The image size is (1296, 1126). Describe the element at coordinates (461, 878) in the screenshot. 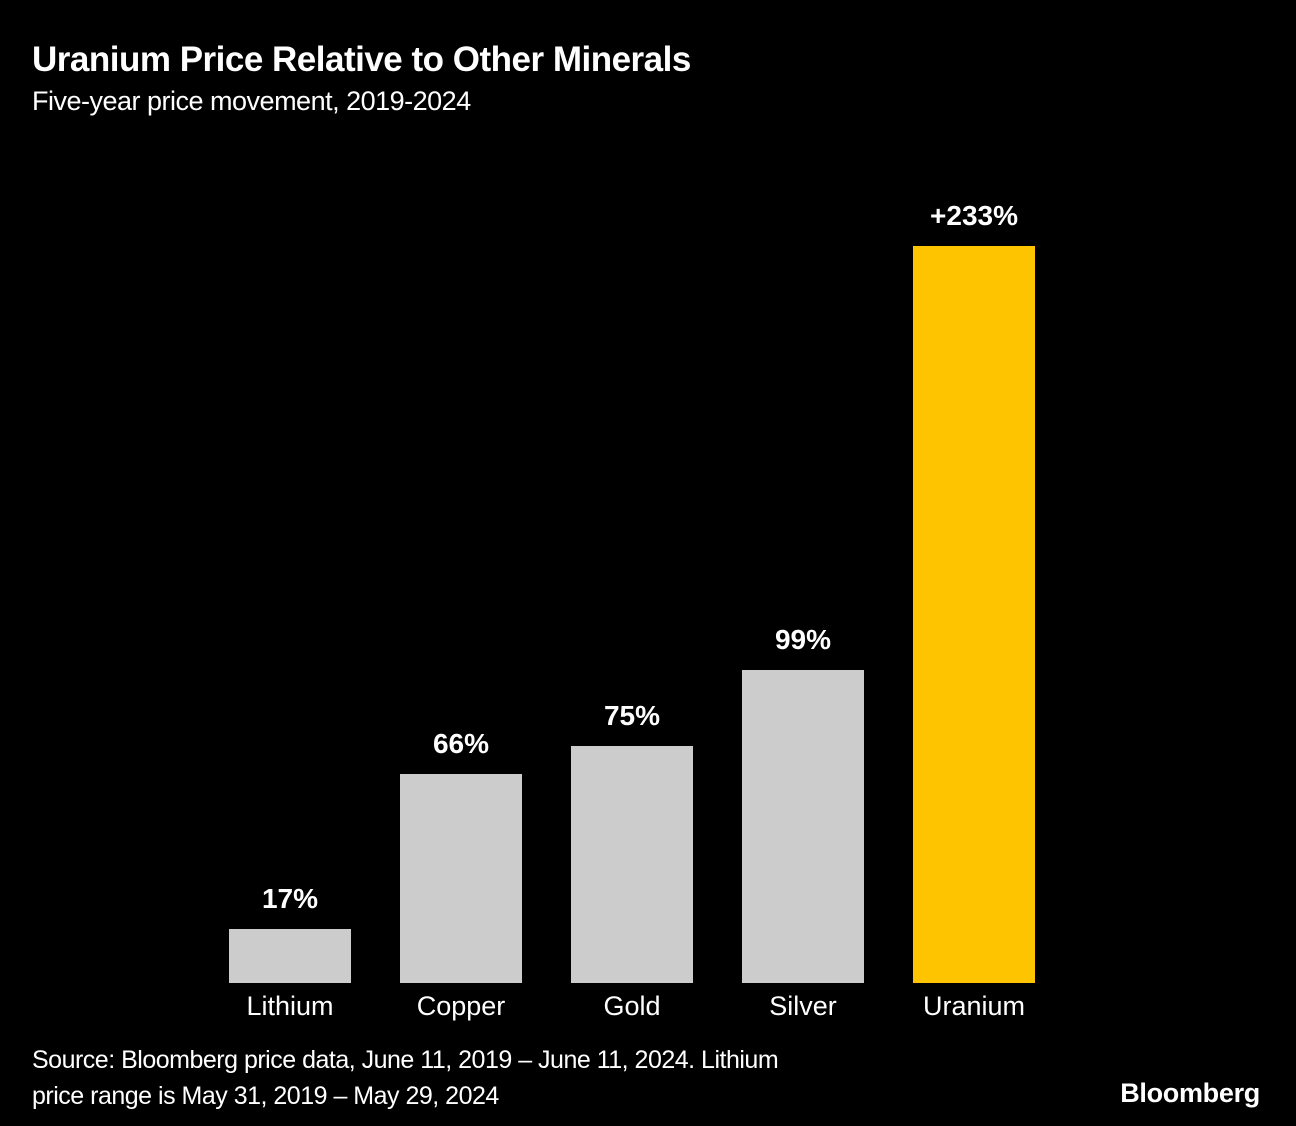

I see `bar-copper` at that location.